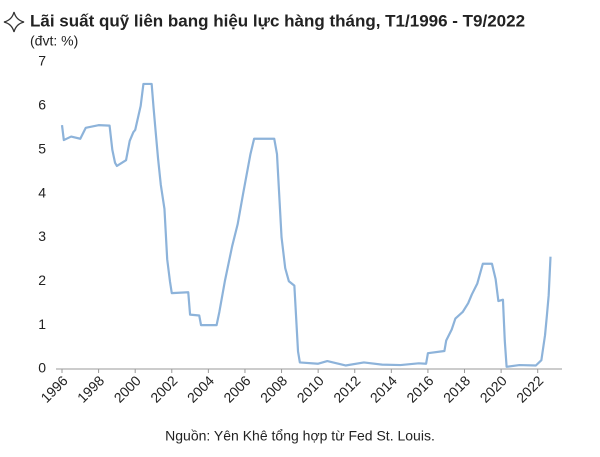 Image resolution: width=600 pixels, height=457 pixels. What do you see at coordinates (42, 324) in the screenshot?
I see `y-tick-label: 1` at bounding box center [42, 324].